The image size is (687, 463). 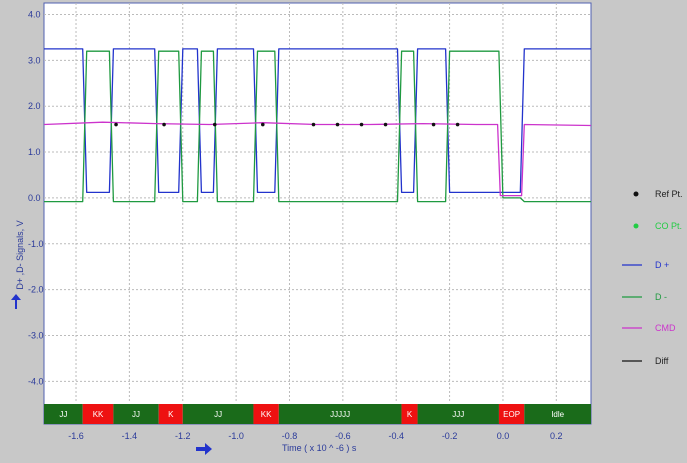 What do you see at coordinates (290, 436) in the screenshot?
I see `x-tick-label: -0.8` at bounding box center [290, 436].